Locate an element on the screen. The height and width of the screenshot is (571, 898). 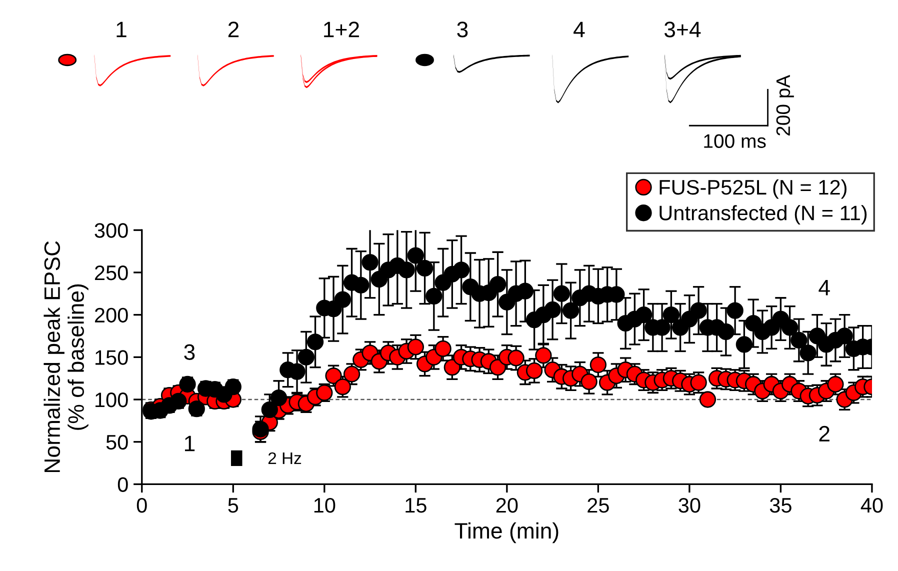
y-tick-label: 100 is located at coordinates (112, 400).